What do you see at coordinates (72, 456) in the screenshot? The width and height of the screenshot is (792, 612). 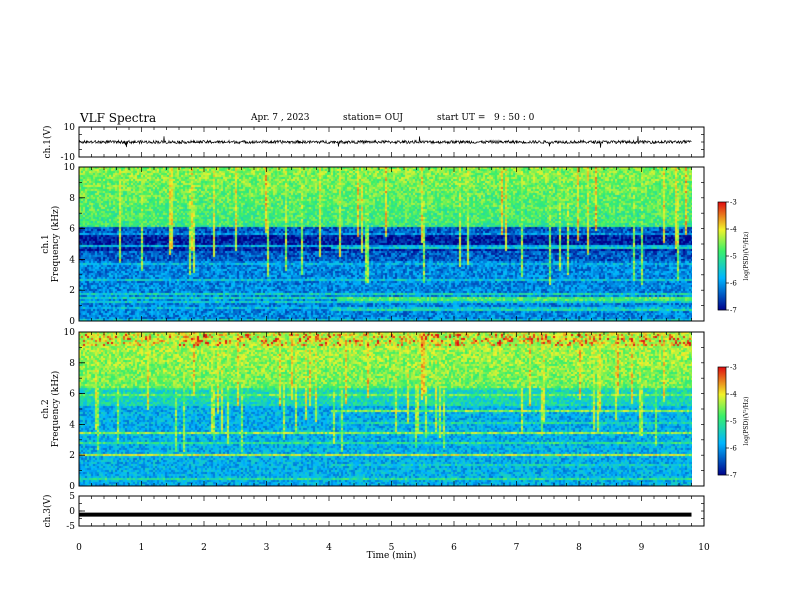 I see `y-tick-label: 2` at bounding box center [72, 456].